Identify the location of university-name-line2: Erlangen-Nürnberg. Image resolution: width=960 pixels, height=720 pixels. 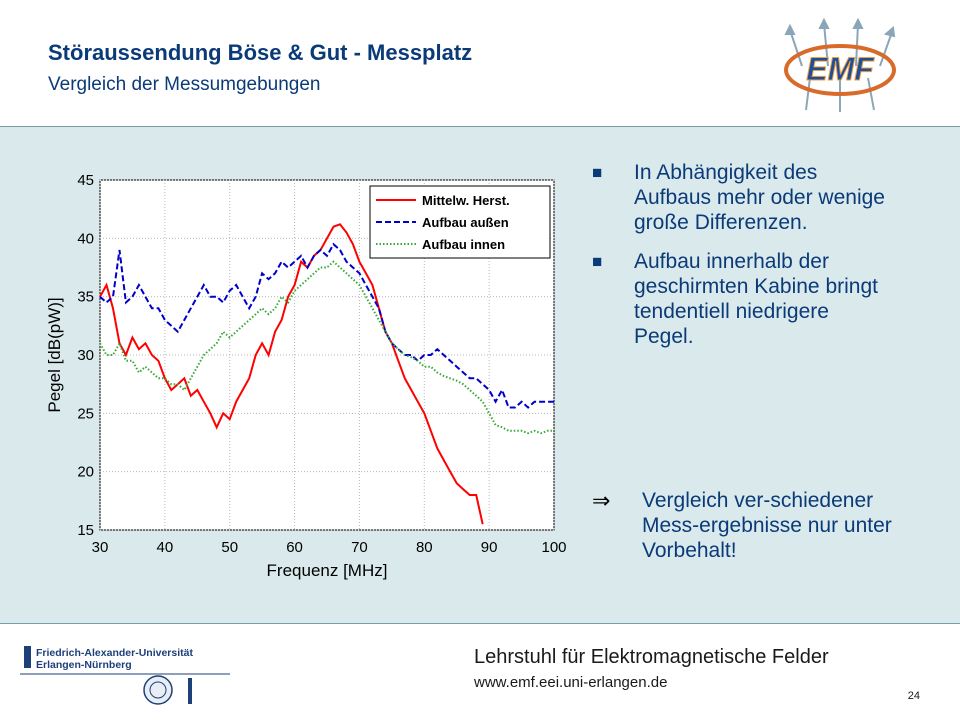
(84, 665).